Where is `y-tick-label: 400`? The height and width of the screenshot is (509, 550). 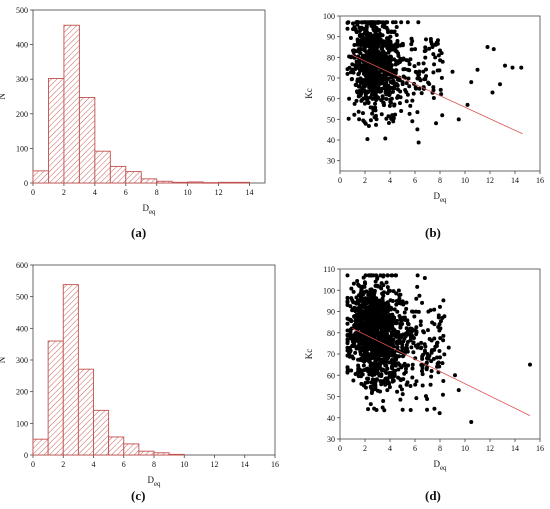 y-tick-label: 400 is located at coordinates (22, 328).